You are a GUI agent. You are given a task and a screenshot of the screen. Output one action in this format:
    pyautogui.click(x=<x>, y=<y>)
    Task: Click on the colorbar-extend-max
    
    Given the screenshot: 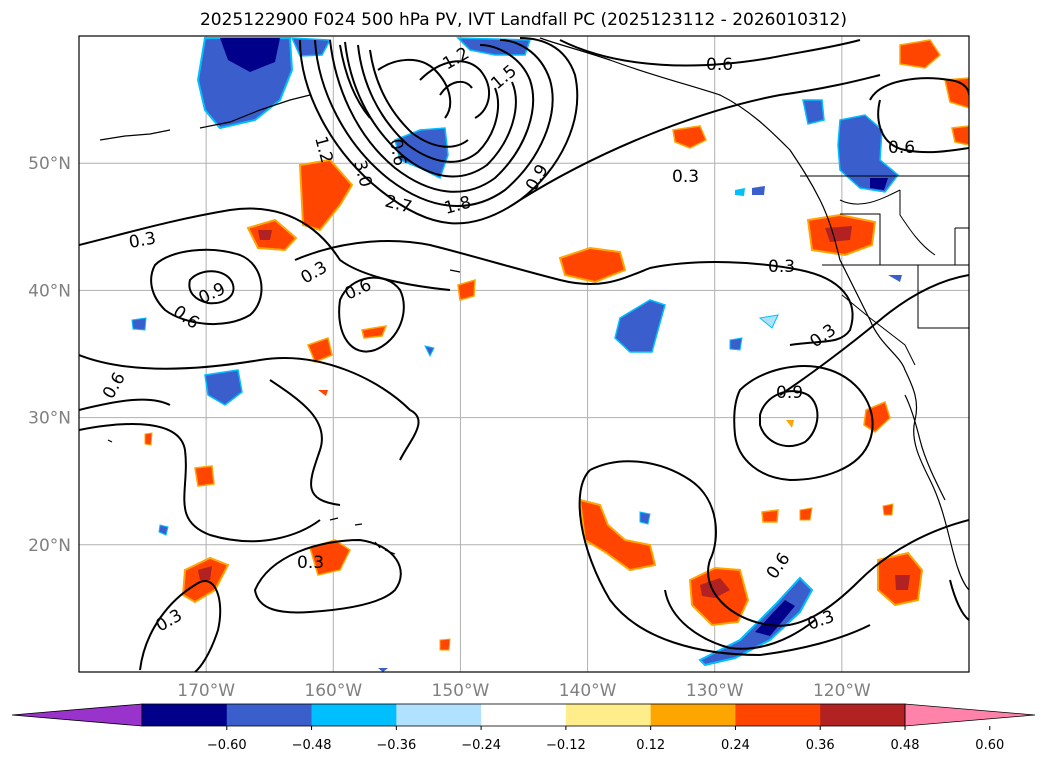 What is the action you would take?
    pyautogui.click(x=970, y=715)
    